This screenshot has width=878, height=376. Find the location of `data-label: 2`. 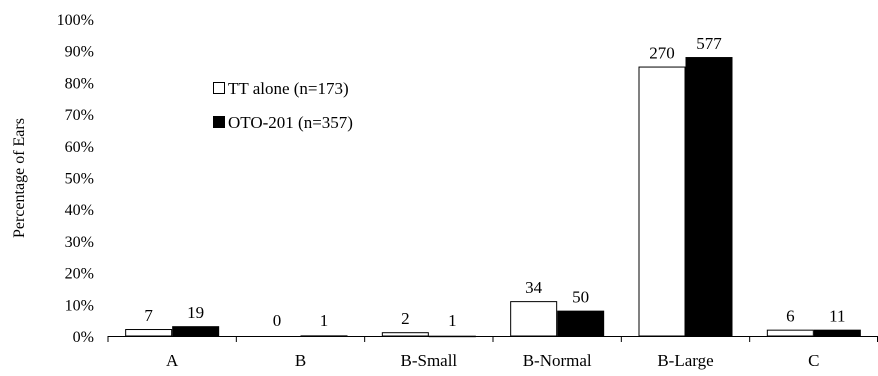

data-label: 2 is located at coordinates (405, 318).